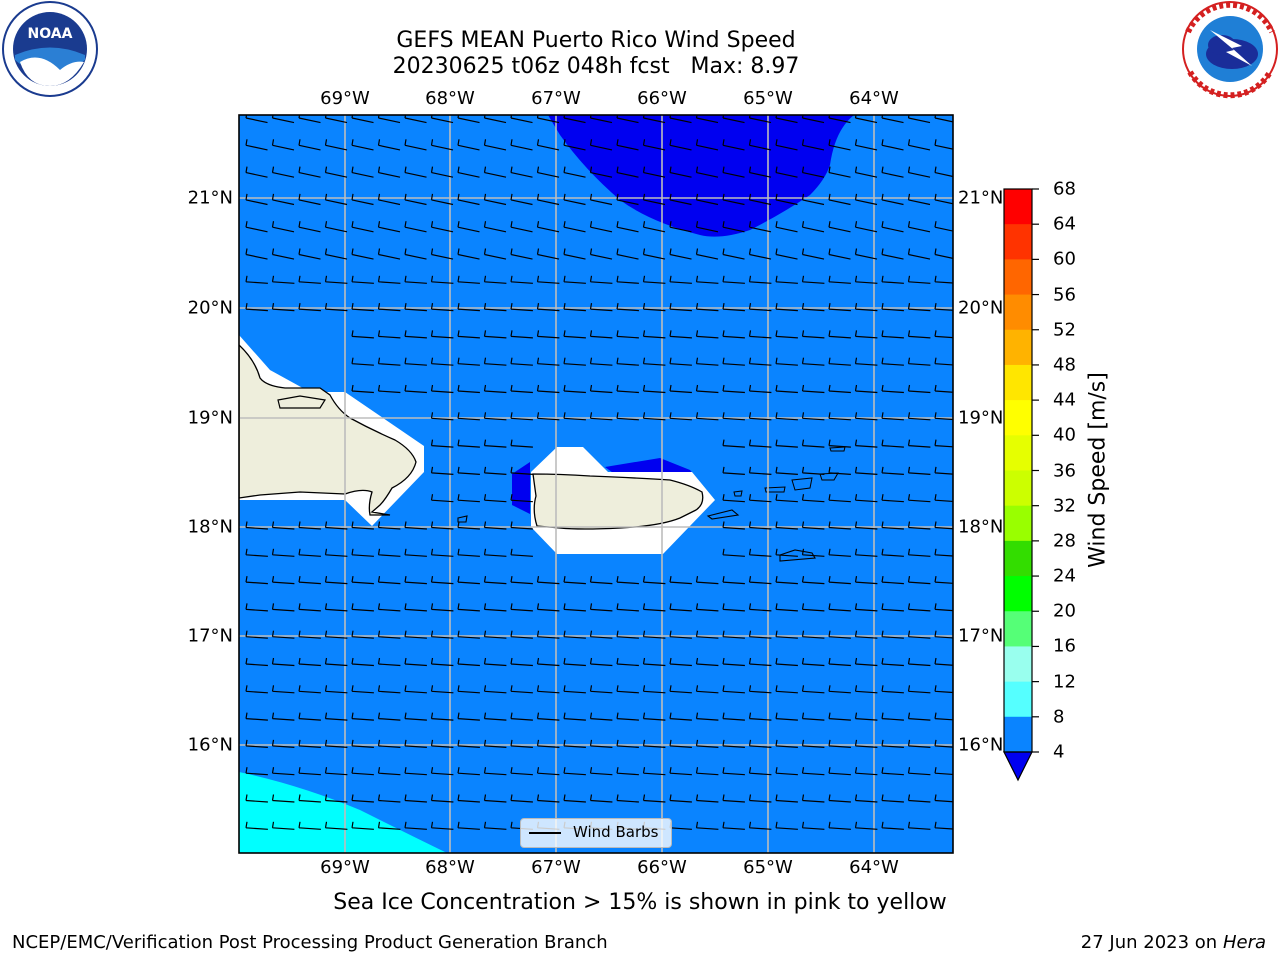  What do you see at coordinates (662, 98) in the screenshot?
I see `lon-label-top: 66°W` at bounding box center [662, 98].